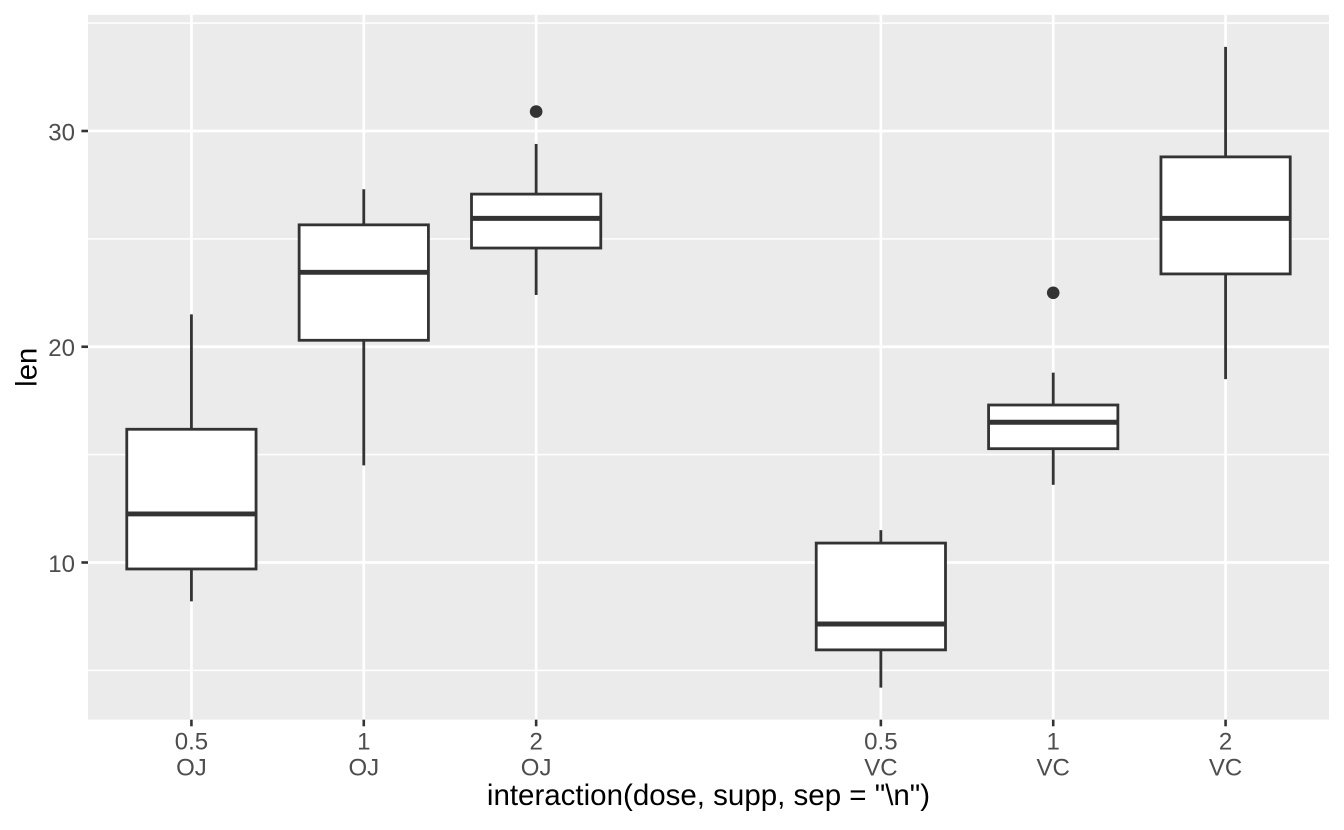 This screenshot has height=830, width=1344. What do you see at coordinates (61, 132) in the screenshot?
I see `svg-text: 30` at bounding box center [61, 132].